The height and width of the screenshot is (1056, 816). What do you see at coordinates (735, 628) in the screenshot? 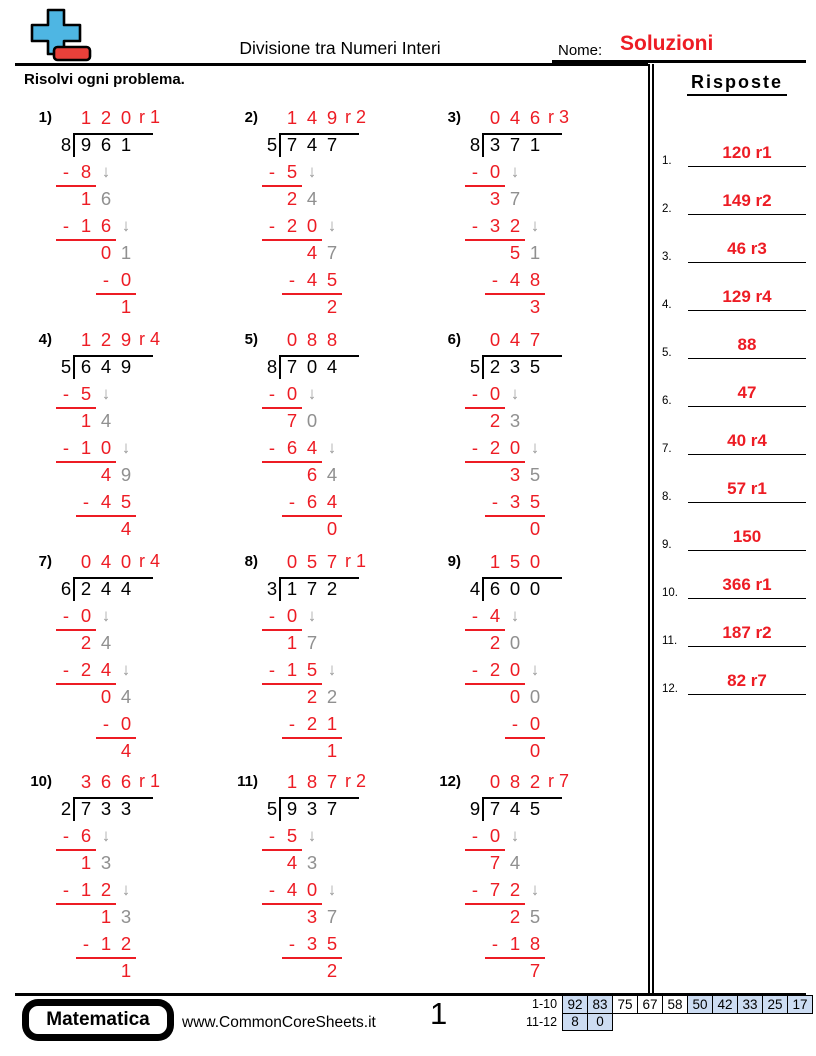
I see `answer-item: 11. 187 r2` at bounding box center [735, 628].